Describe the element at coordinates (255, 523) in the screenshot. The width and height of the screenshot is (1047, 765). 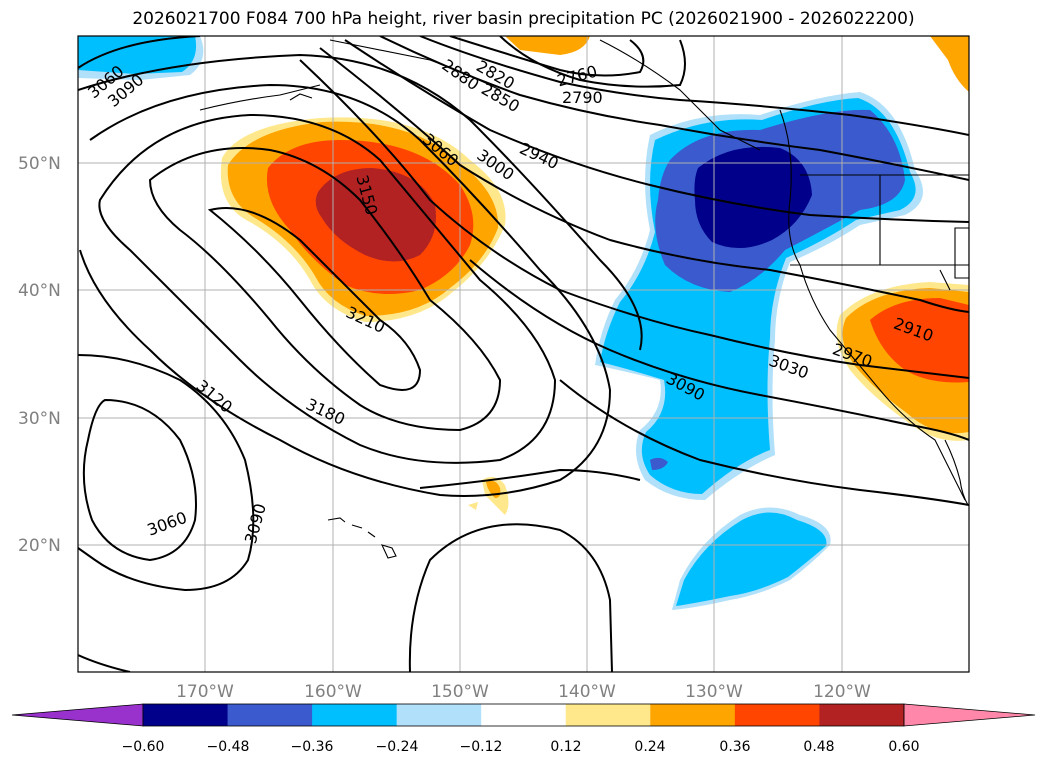
I see `contour-label: 3090` at that location.